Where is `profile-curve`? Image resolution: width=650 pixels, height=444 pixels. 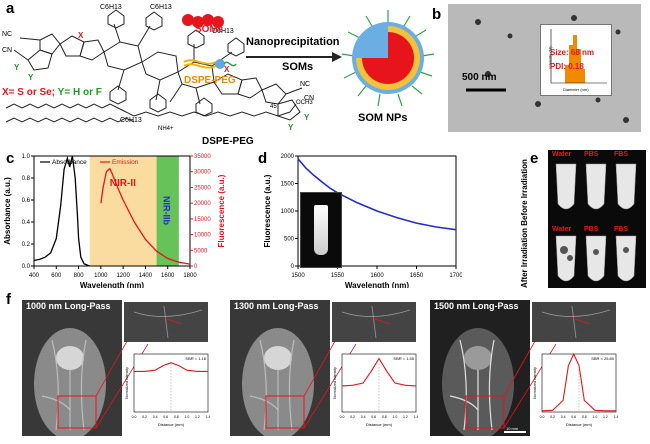
profile-curve is located at coordinates (171, 367).